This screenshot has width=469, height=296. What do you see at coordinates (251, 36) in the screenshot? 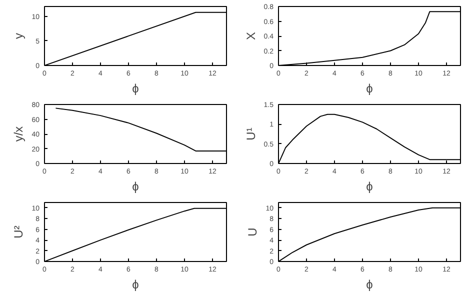
I see `y-axis-title: X` at bounding box center [251, 36].